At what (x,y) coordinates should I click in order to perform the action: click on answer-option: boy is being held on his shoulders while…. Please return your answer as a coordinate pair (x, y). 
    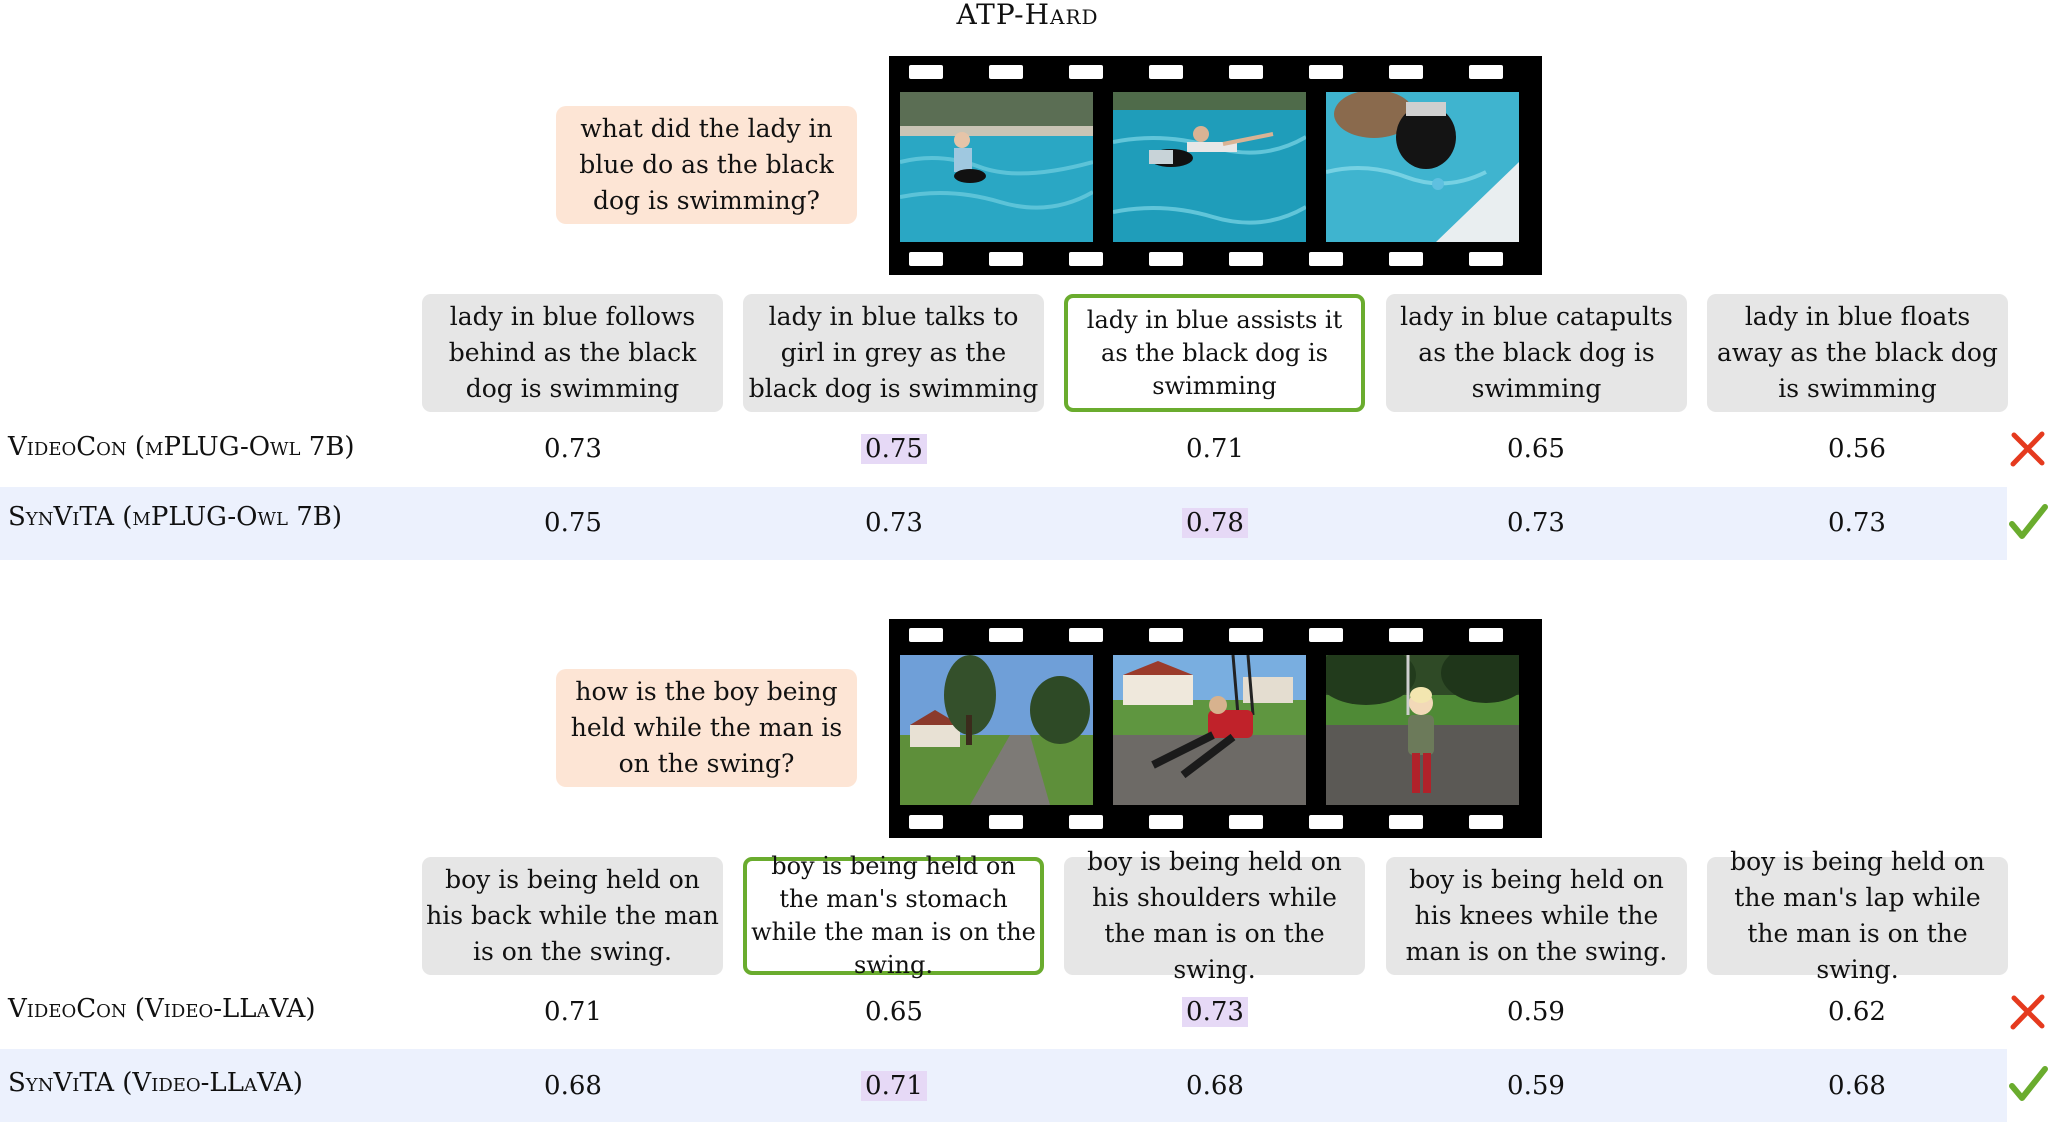
    Looking at the image, I should click on (1214, 915).